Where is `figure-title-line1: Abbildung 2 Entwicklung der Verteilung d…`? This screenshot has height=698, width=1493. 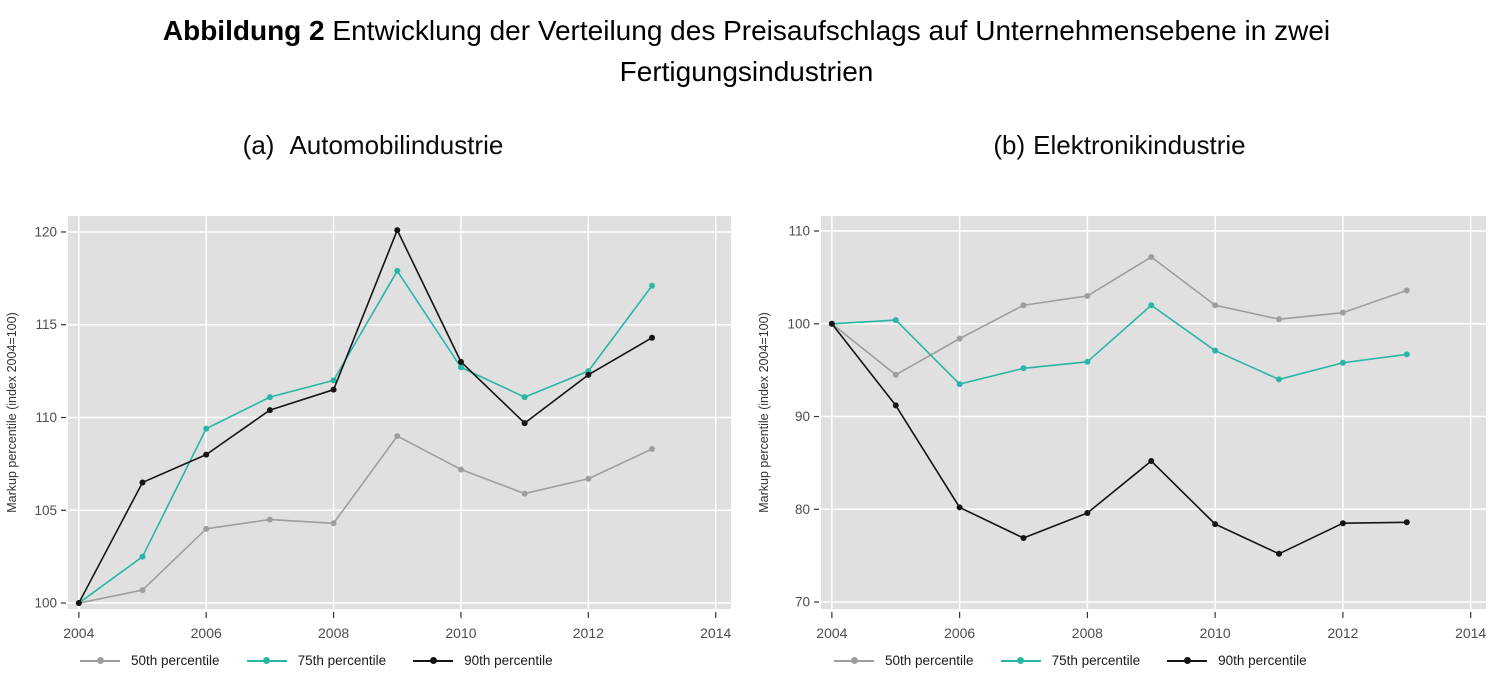 figure-title-line1: Abbildung 2 Entwicklung der Verteilung d… is located at coordinates (746, 30).